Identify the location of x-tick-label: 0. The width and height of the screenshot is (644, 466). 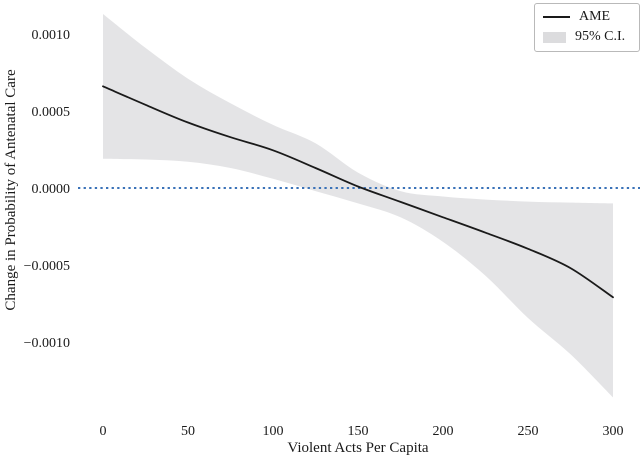
(103, 431).